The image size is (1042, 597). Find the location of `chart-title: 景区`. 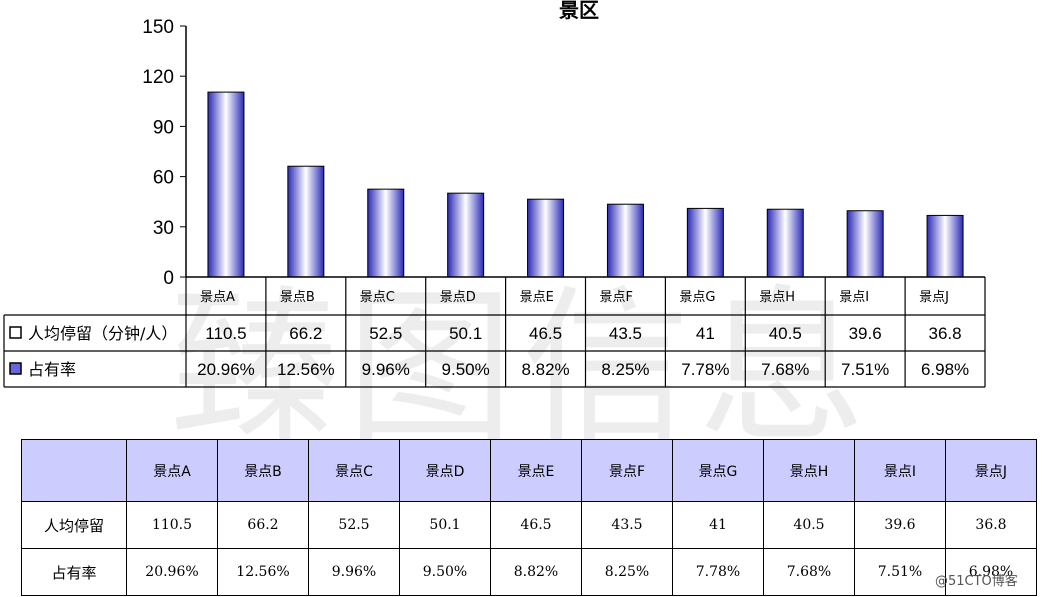

chart-title: 景区 is located at coordinates (579, 11).